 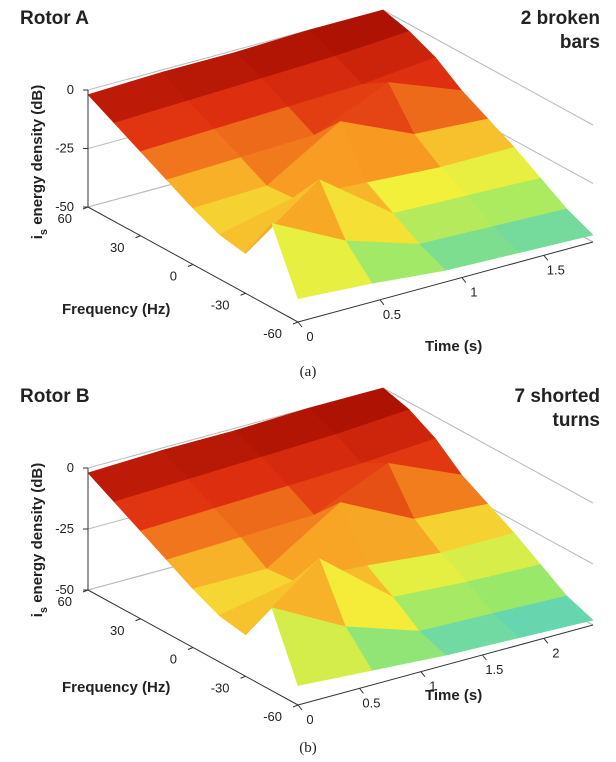 What do you see at coordinates (577, 420) in the screenshot?
I see `annotation: turns` at bounding box center [577, 420].